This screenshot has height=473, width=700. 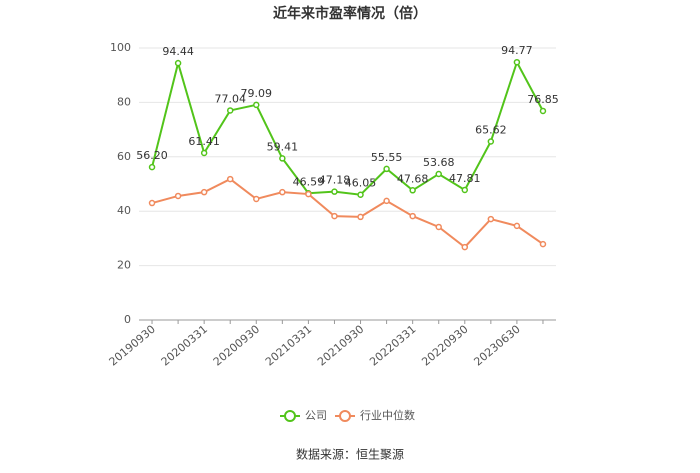 What do you see at coordinates (350, 13) in the screenshot?
I see `chart-title: 近年来市盈率情况（倍）` at bounding box center [350, 13].